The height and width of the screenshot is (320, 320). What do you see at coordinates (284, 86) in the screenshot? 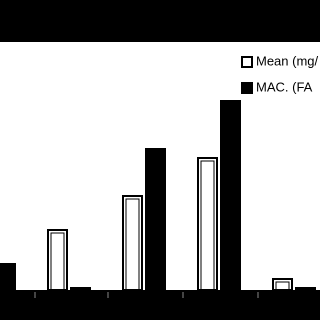
I see `legend-label: MAC. (FA` at bounding box center [284, 86].